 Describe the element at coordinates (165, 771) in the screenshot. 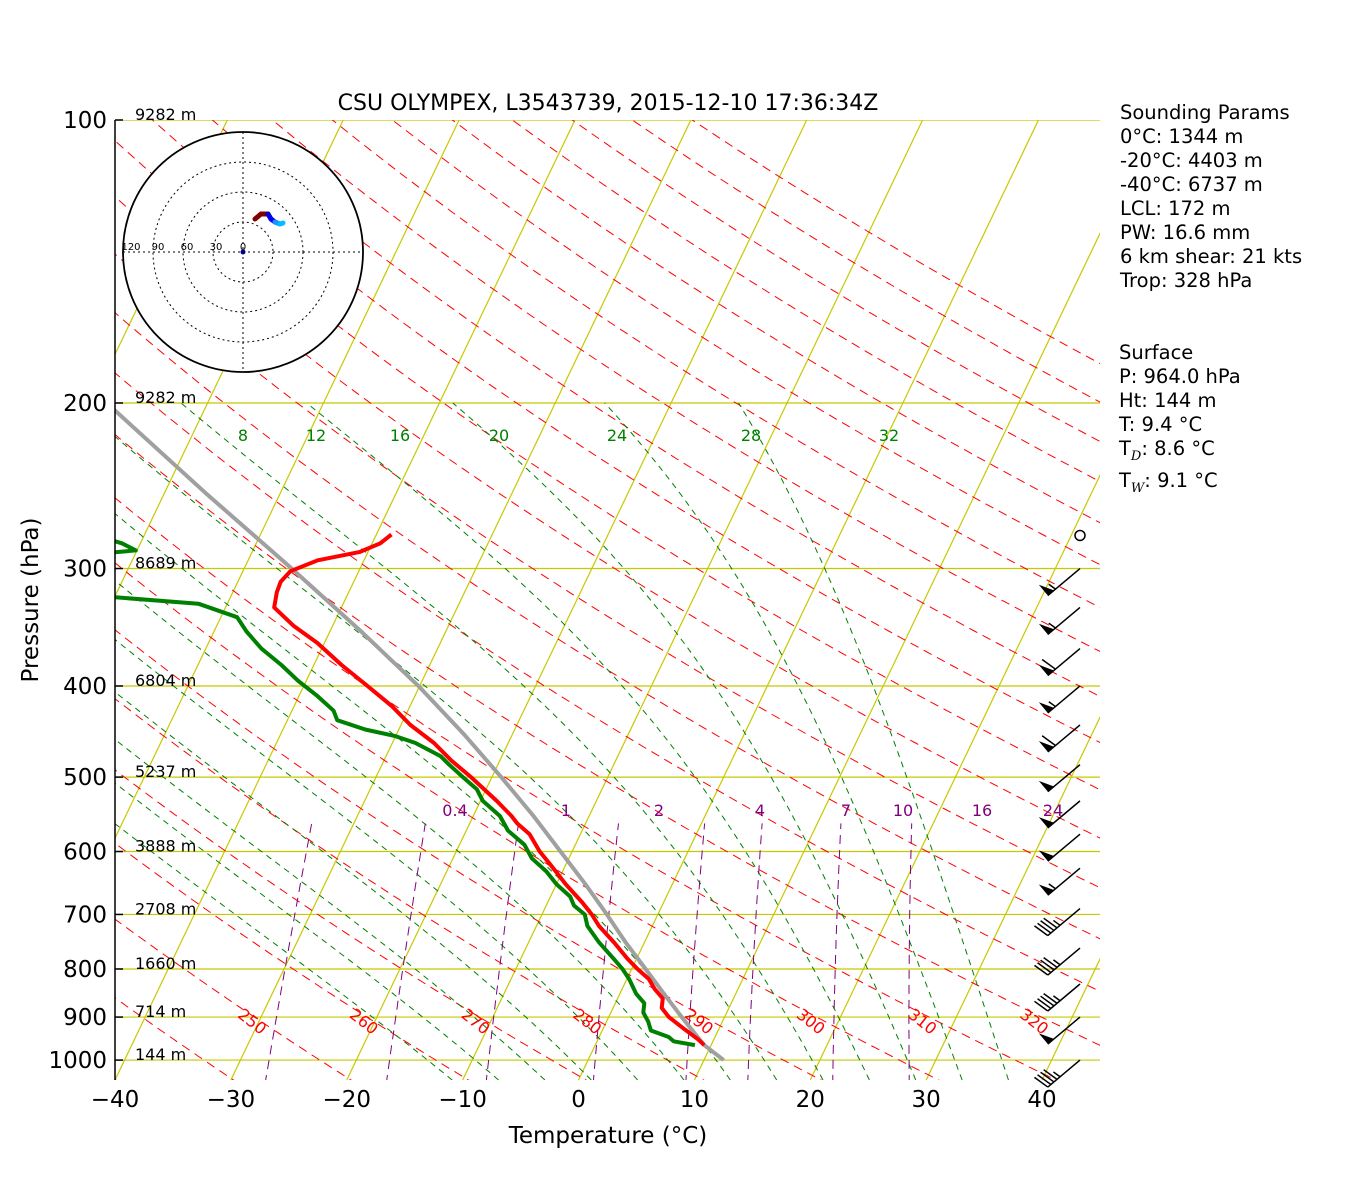

I see `height-label: 5237 m` at that location.